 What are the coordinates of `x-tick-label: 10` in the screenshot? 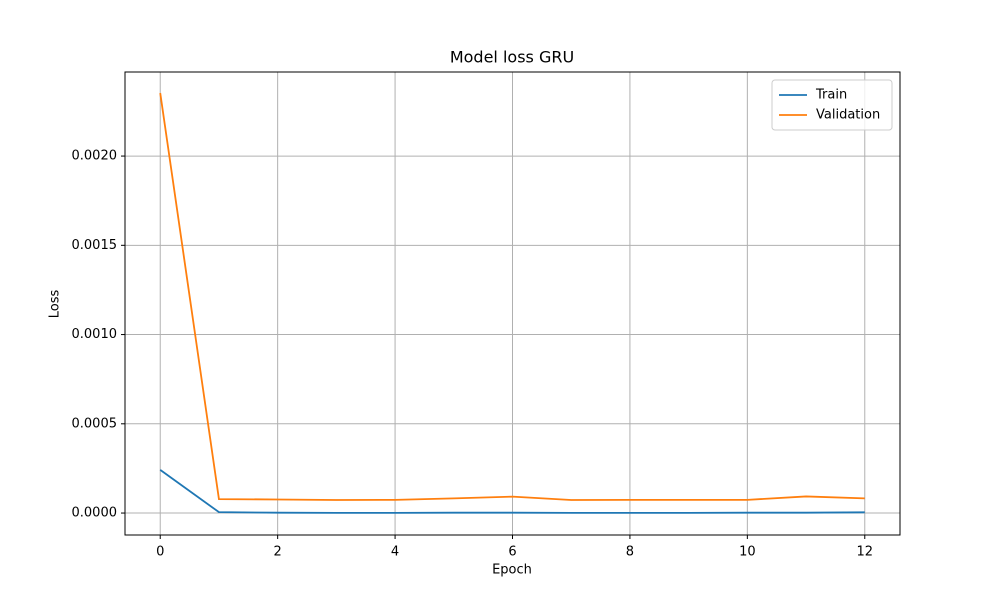 It's located at (747, 552).